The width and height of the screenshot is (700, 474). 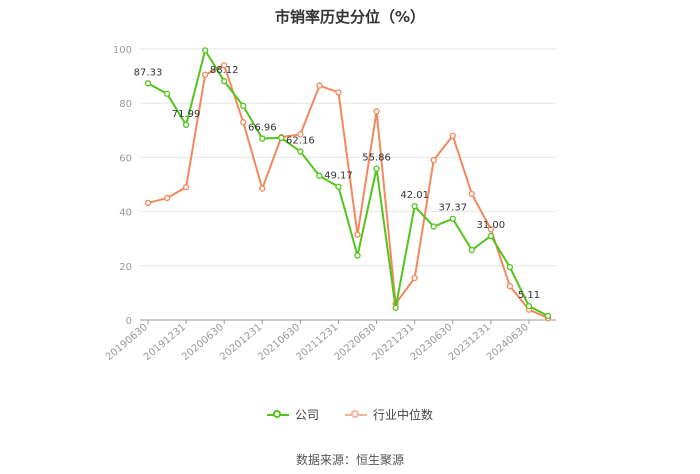 What do you see at coordinates (376, 158) in the screenshot?
I see `data-label: 55.86` at bounding box center [376, 158].